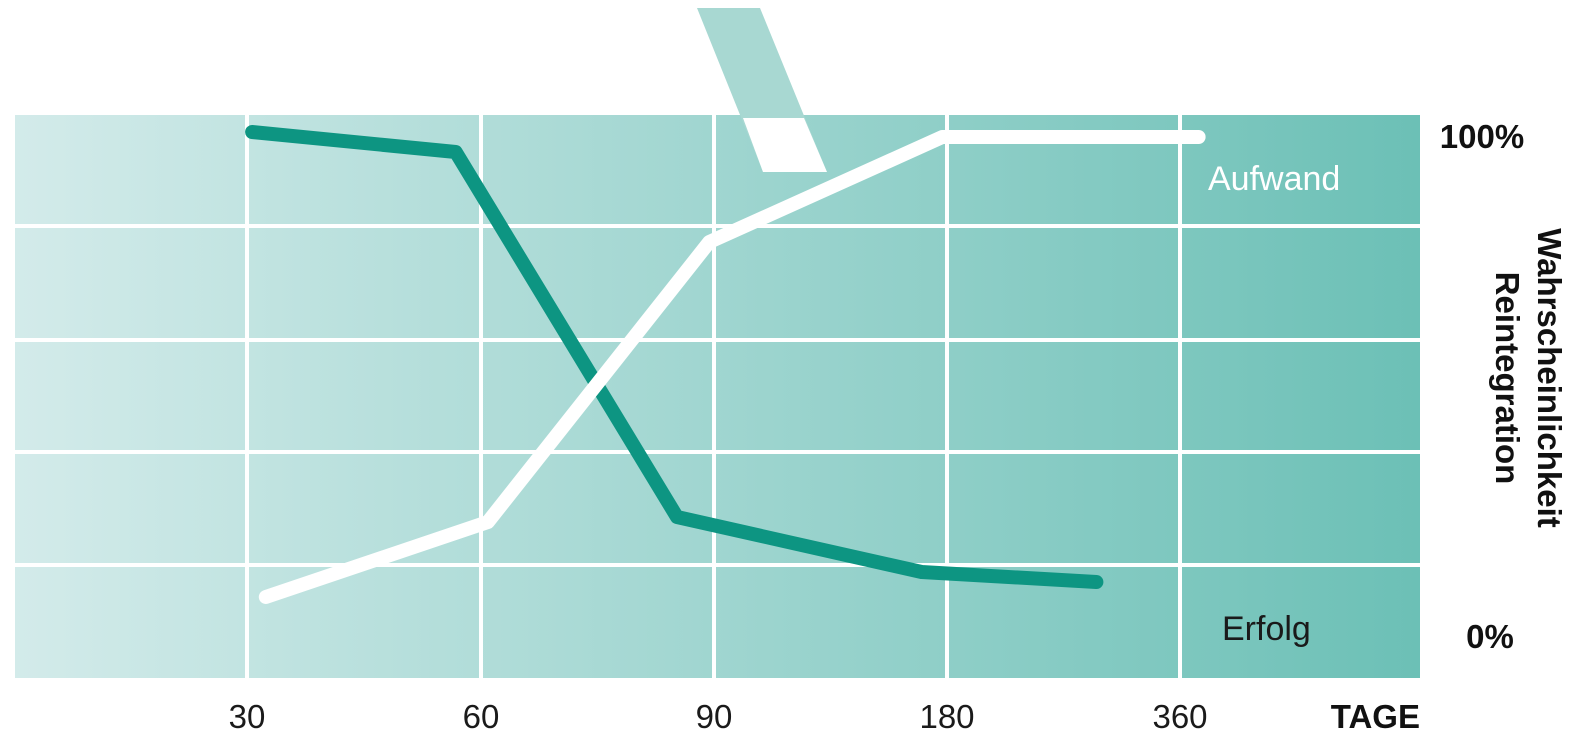  I want to click on y-tick-label-top: 100%, so click(1482, 136).